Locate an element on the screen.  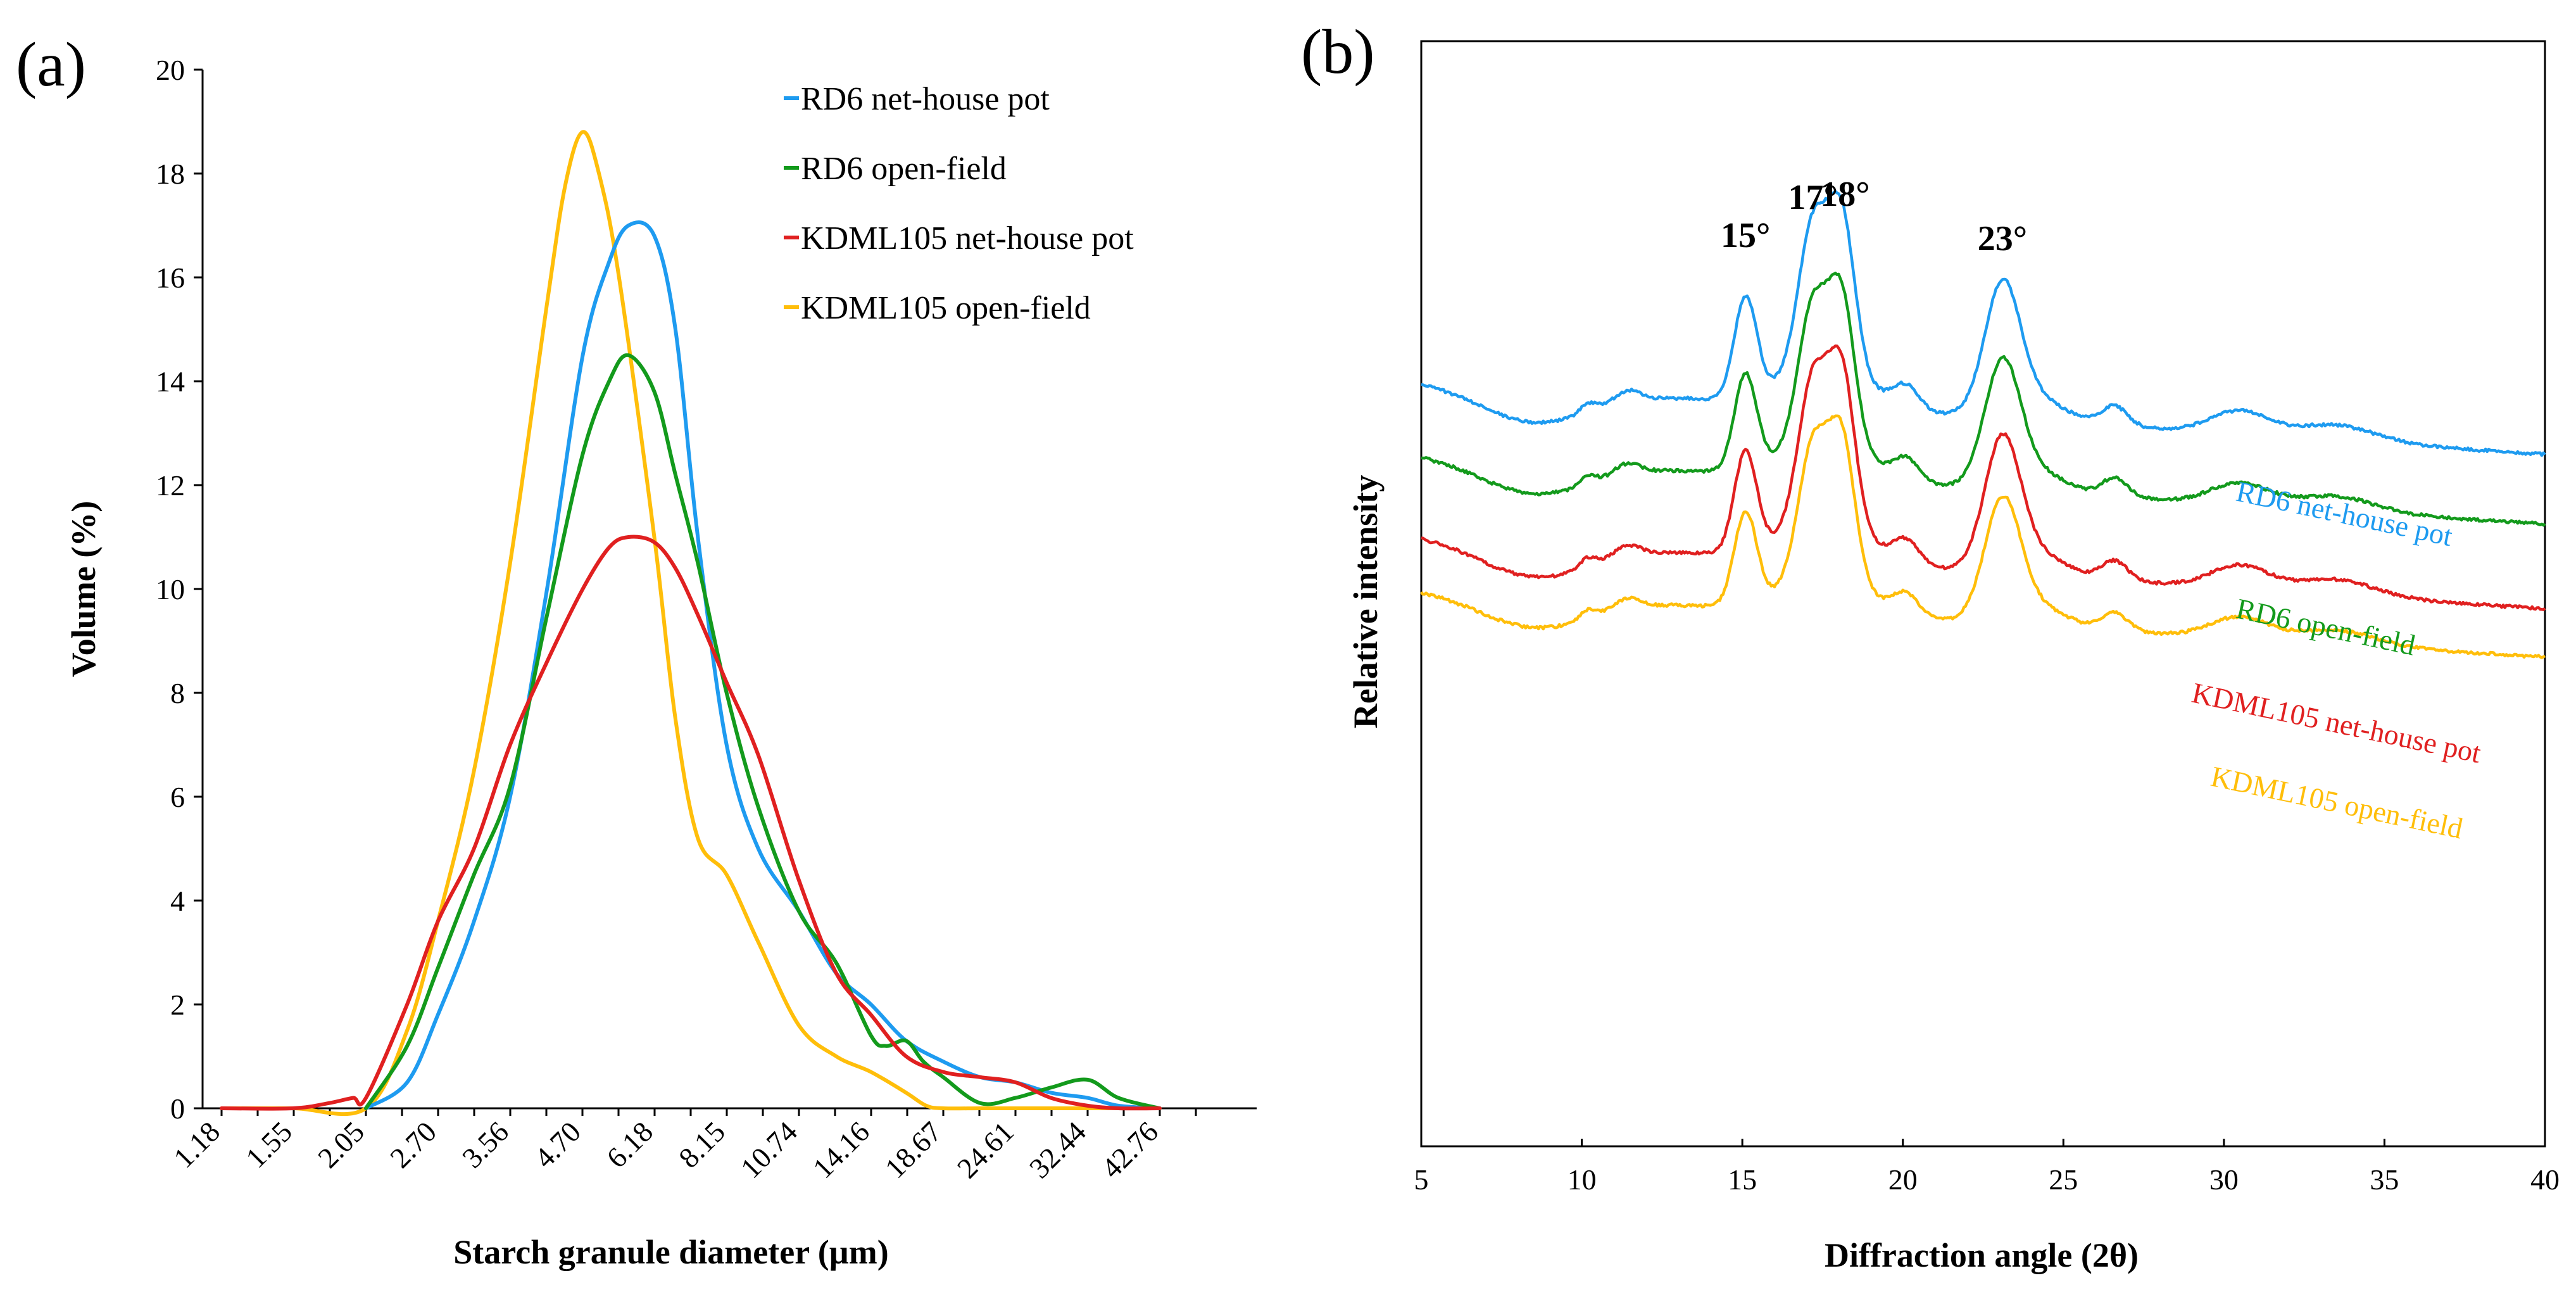
b-peak-label: 23° is located at coordinates (2002, 238).